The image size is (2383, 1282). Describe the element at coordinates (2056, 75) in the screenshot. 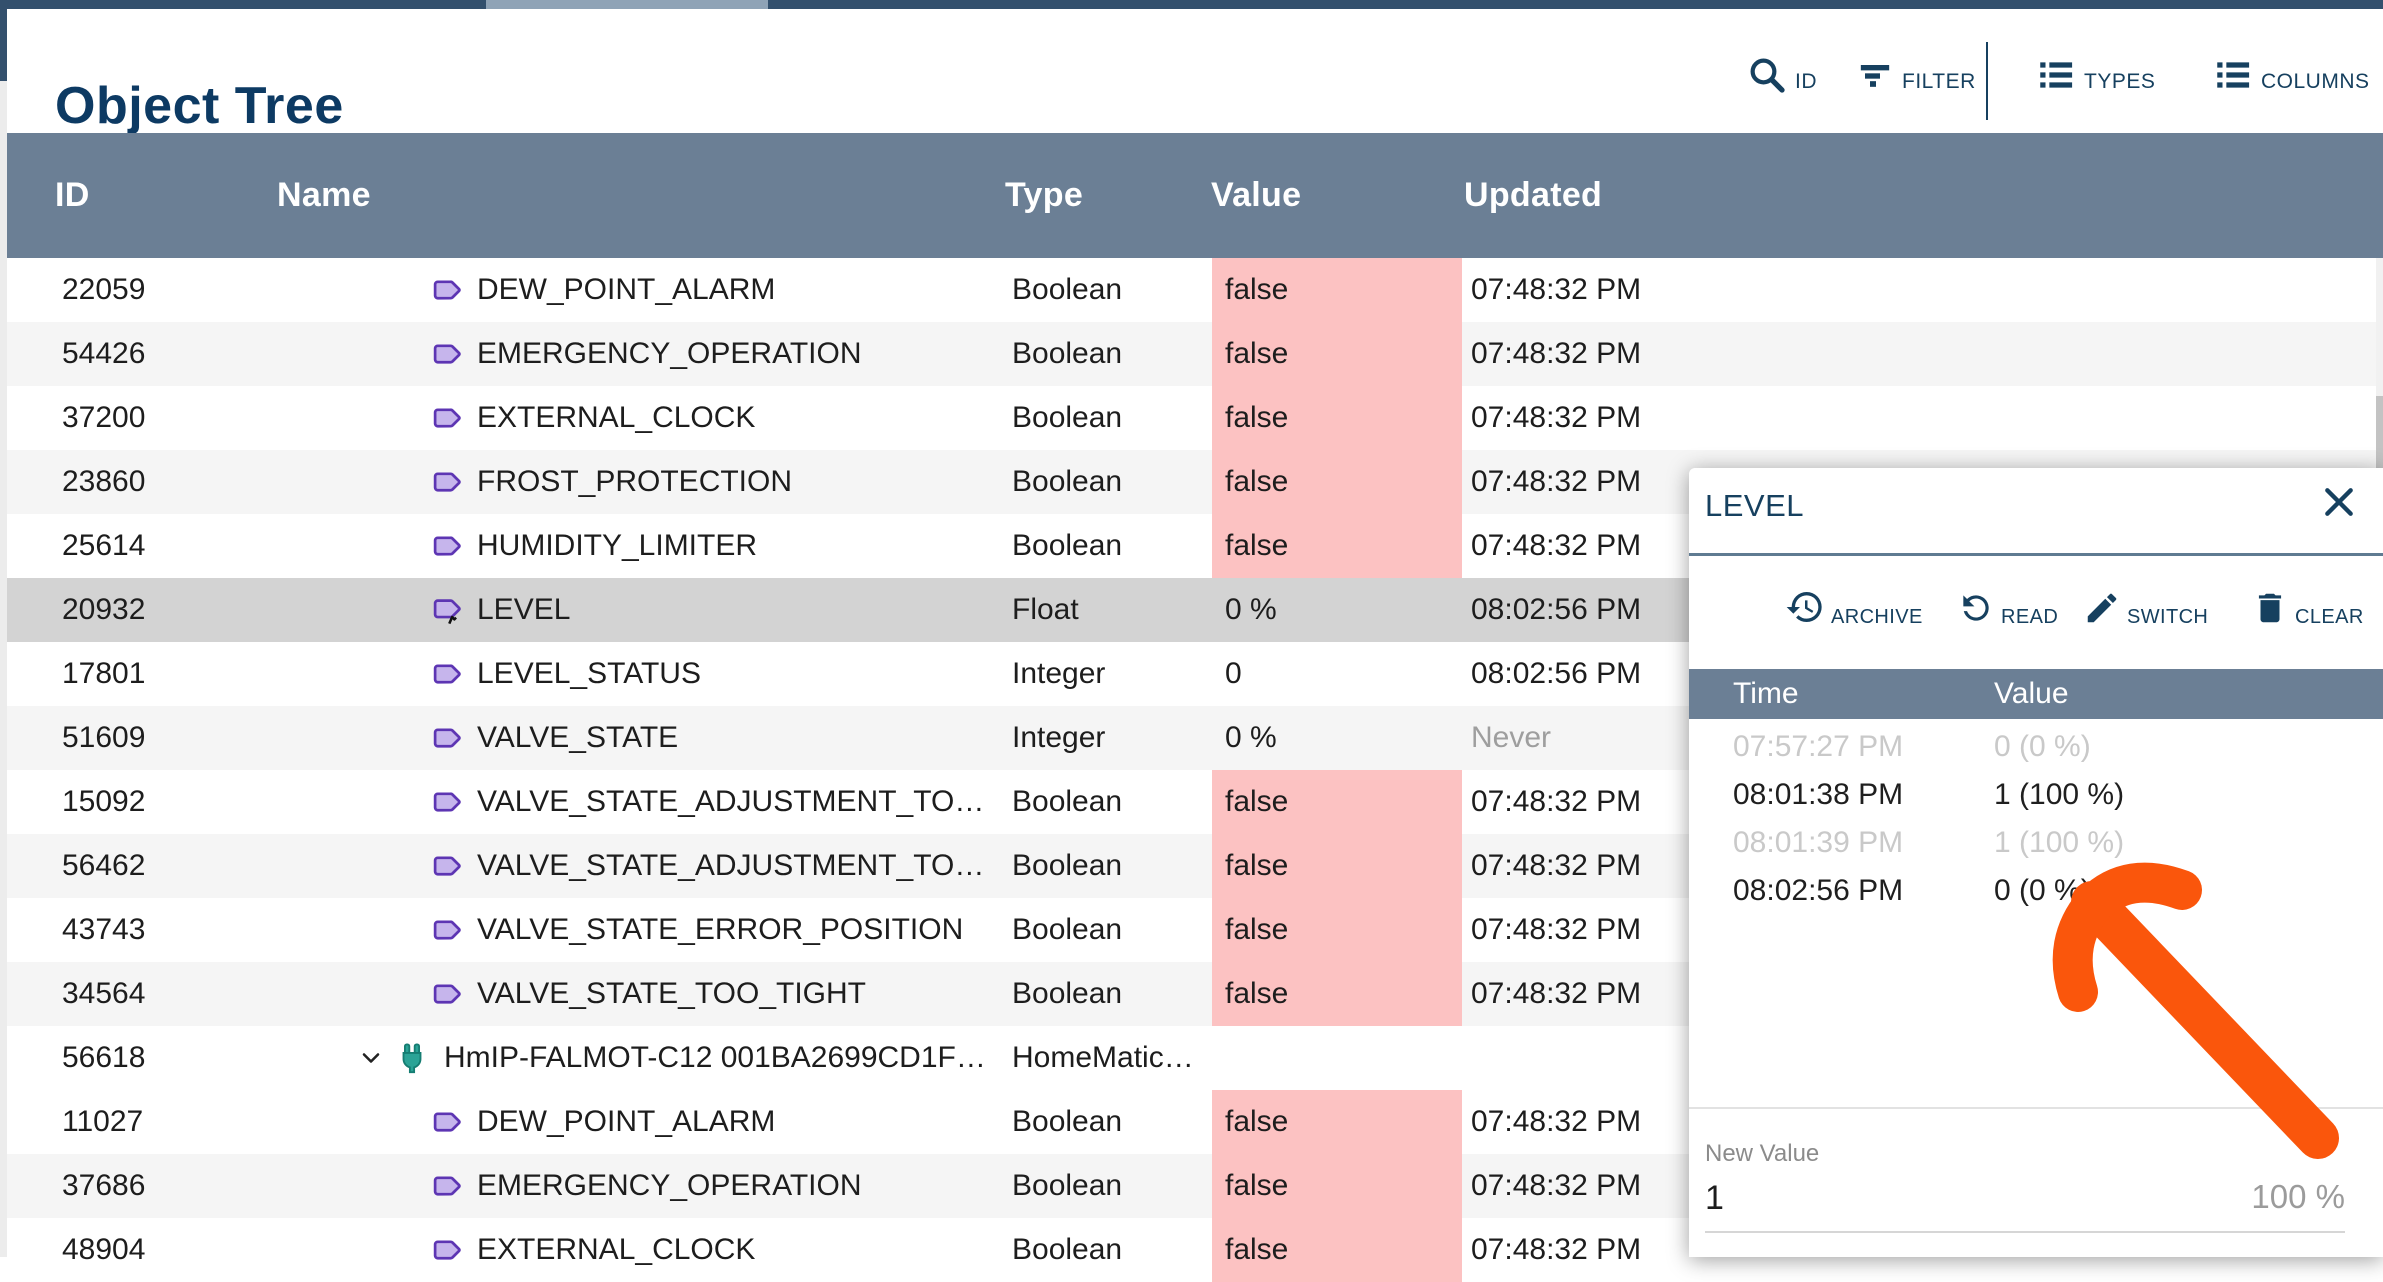

I see `list-icon` at that location.